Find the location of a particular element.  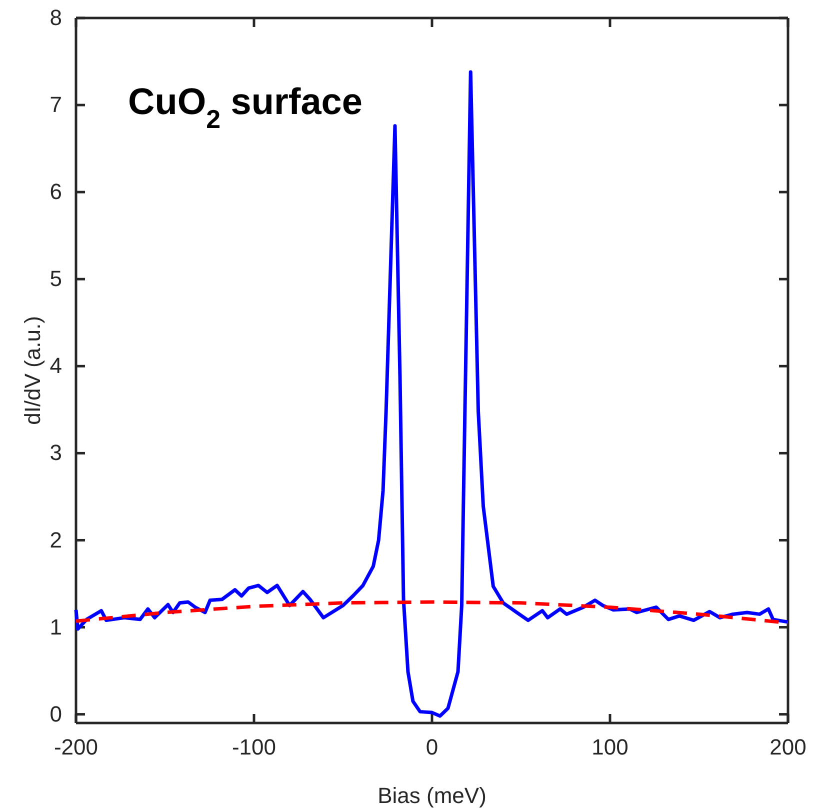

y-tick-label: 1 is located at coordinates (56, 627).